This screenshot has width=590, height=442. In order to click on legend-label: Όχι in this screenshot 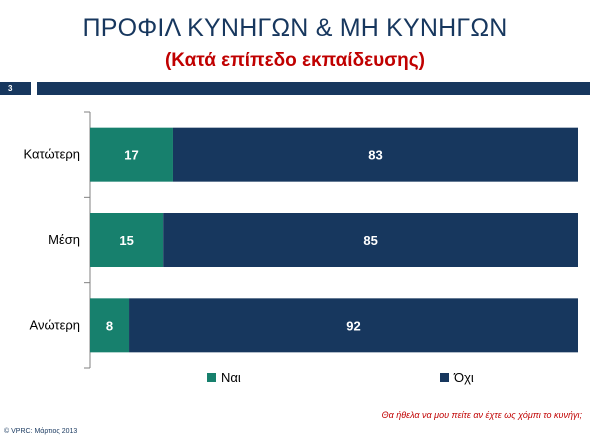, I will do `click(463, 377)`.